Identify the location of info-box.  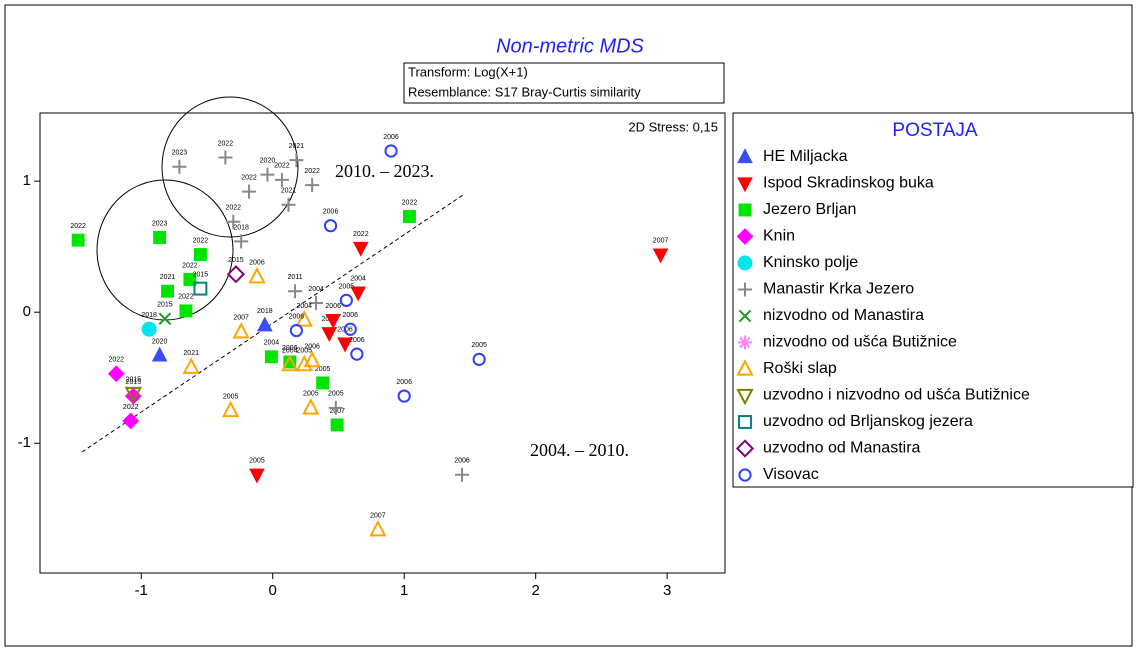
(564, 83).